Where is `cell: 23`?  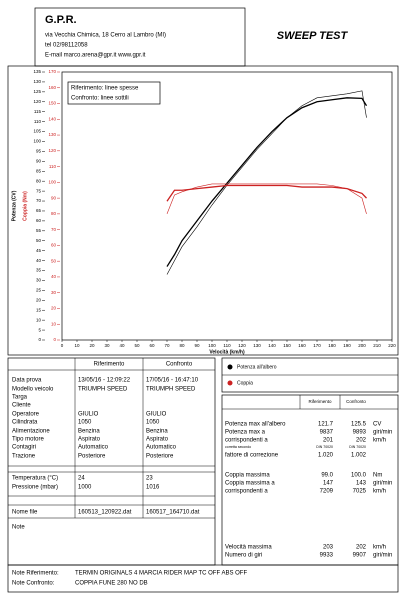 cell: 23 is located at coordinates (149, 479).